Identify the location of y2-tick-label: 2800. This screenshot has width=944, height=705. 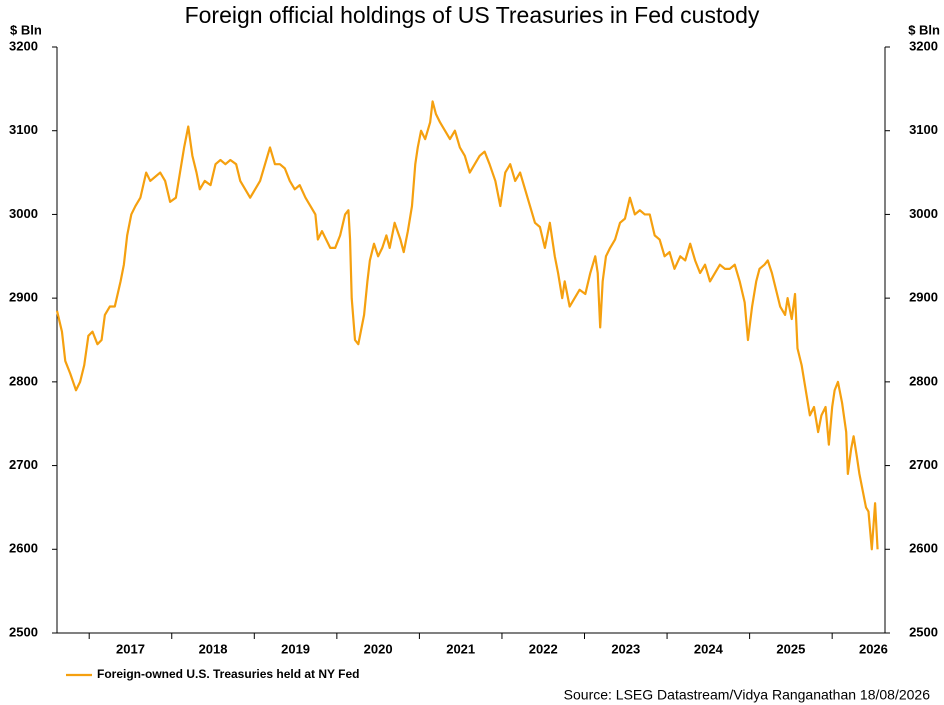
(923, 380).